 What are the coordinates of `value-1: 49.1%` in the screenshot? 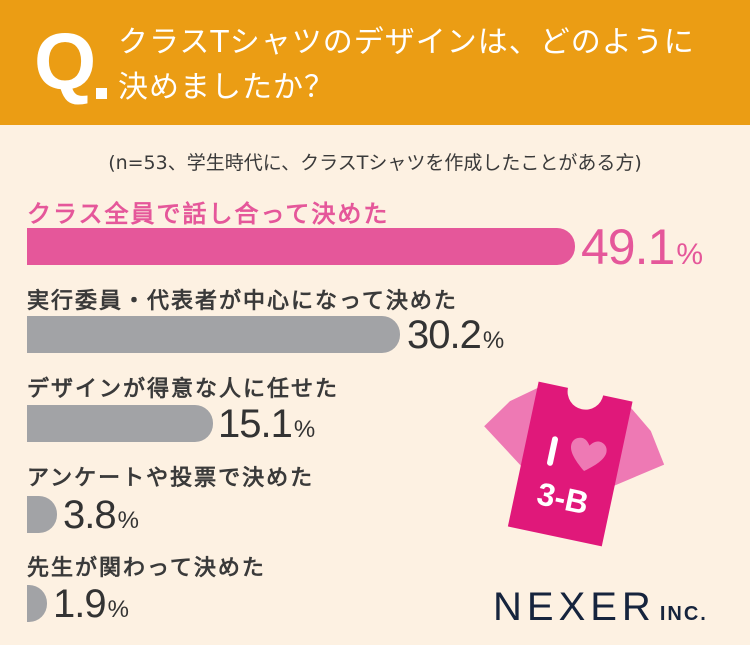 It's located at (642, 251).